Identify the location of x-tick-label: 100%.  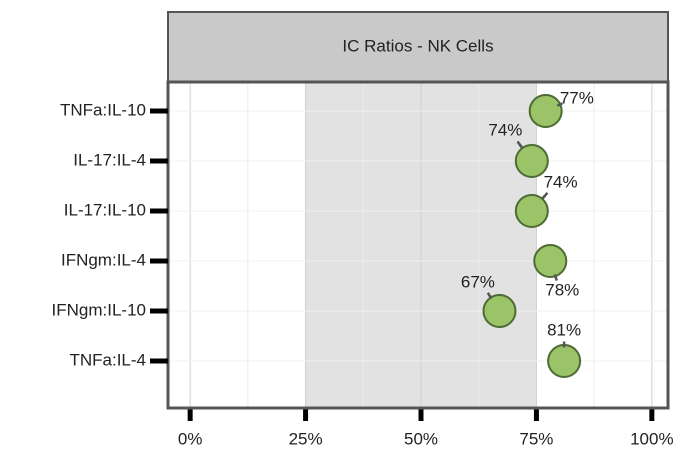
(651, 438).